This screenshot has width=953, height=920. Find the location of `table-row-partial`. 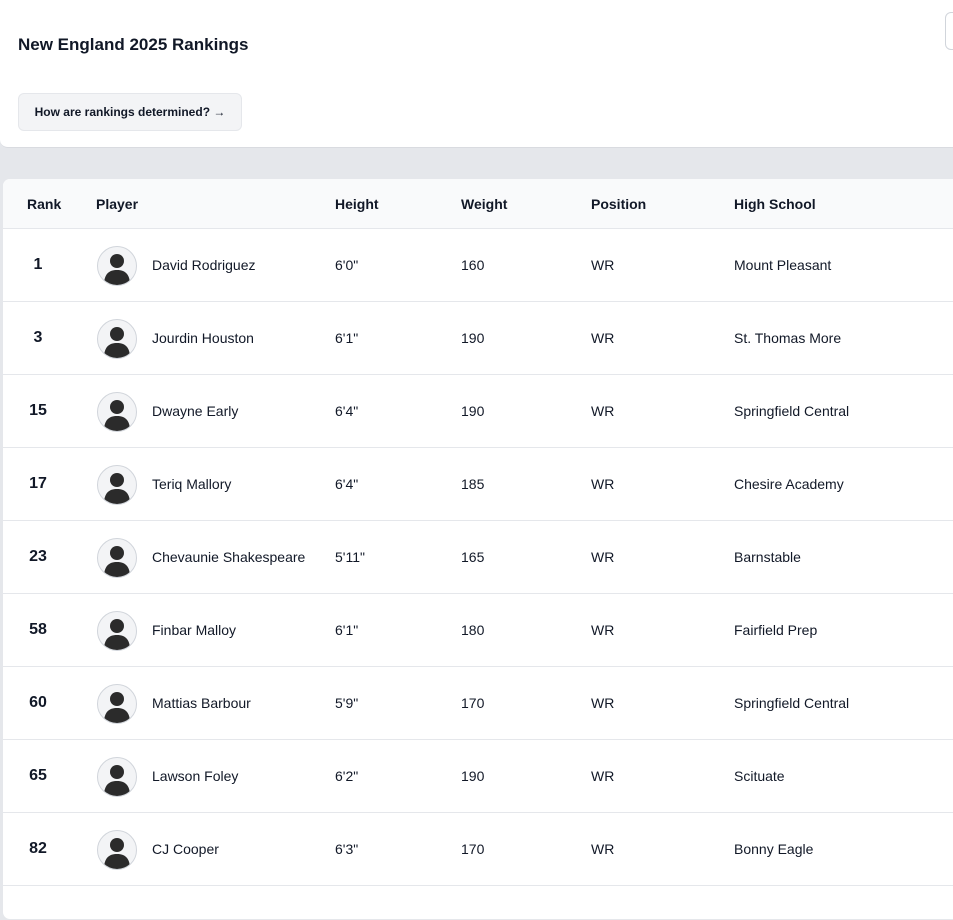

table-row-partial is located at coordinates (478, 902).